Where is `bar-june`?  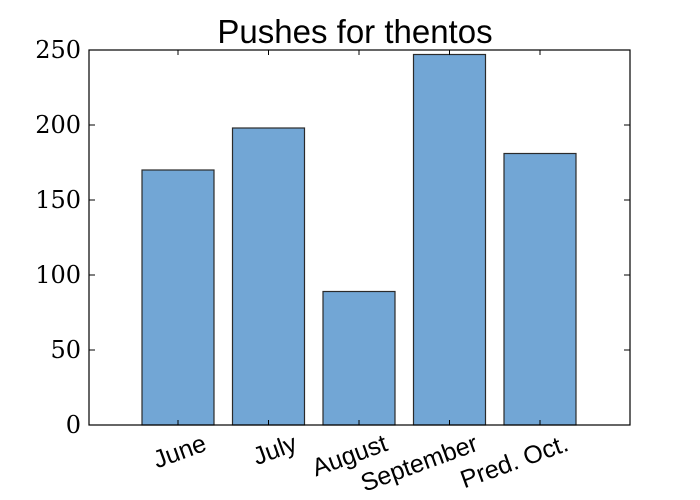
bar-june is located at coordinates (178, 297).